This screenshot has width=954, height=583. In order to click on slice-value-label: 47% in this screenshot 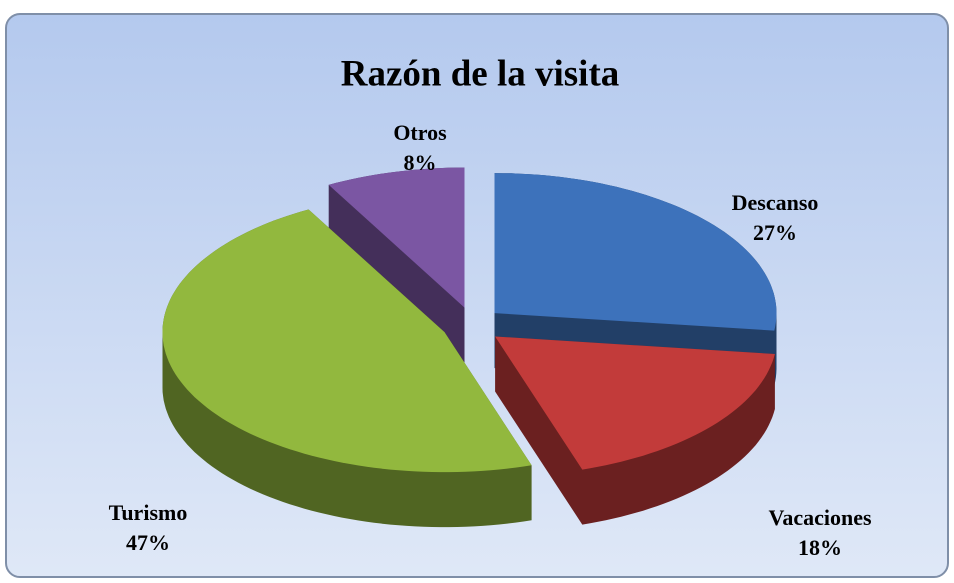, I will do `click(148, 542)`.